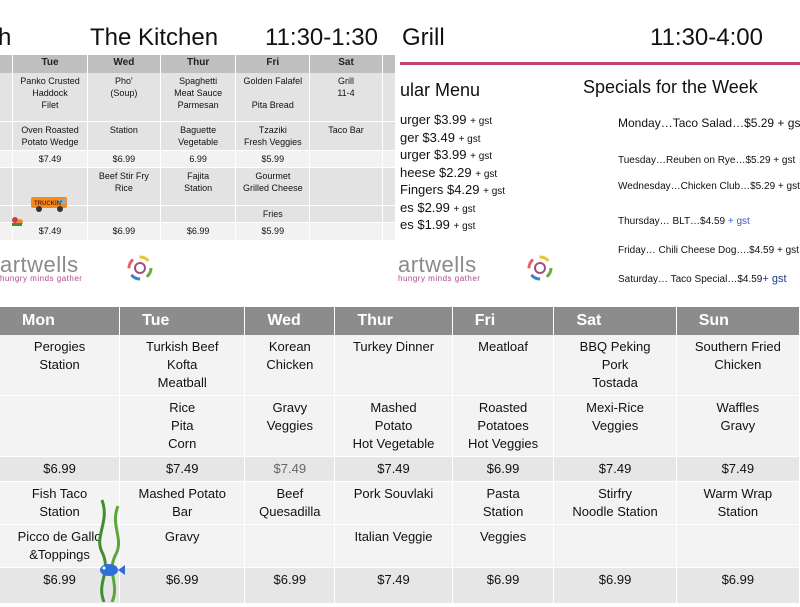 The width and height of the screenshot is (800, 607). What do you see at coordinates (615, 503) in the screenshot?
I see `dinner-table-cell: Stirfry Noodle Station` at bounding box center [615, 503].